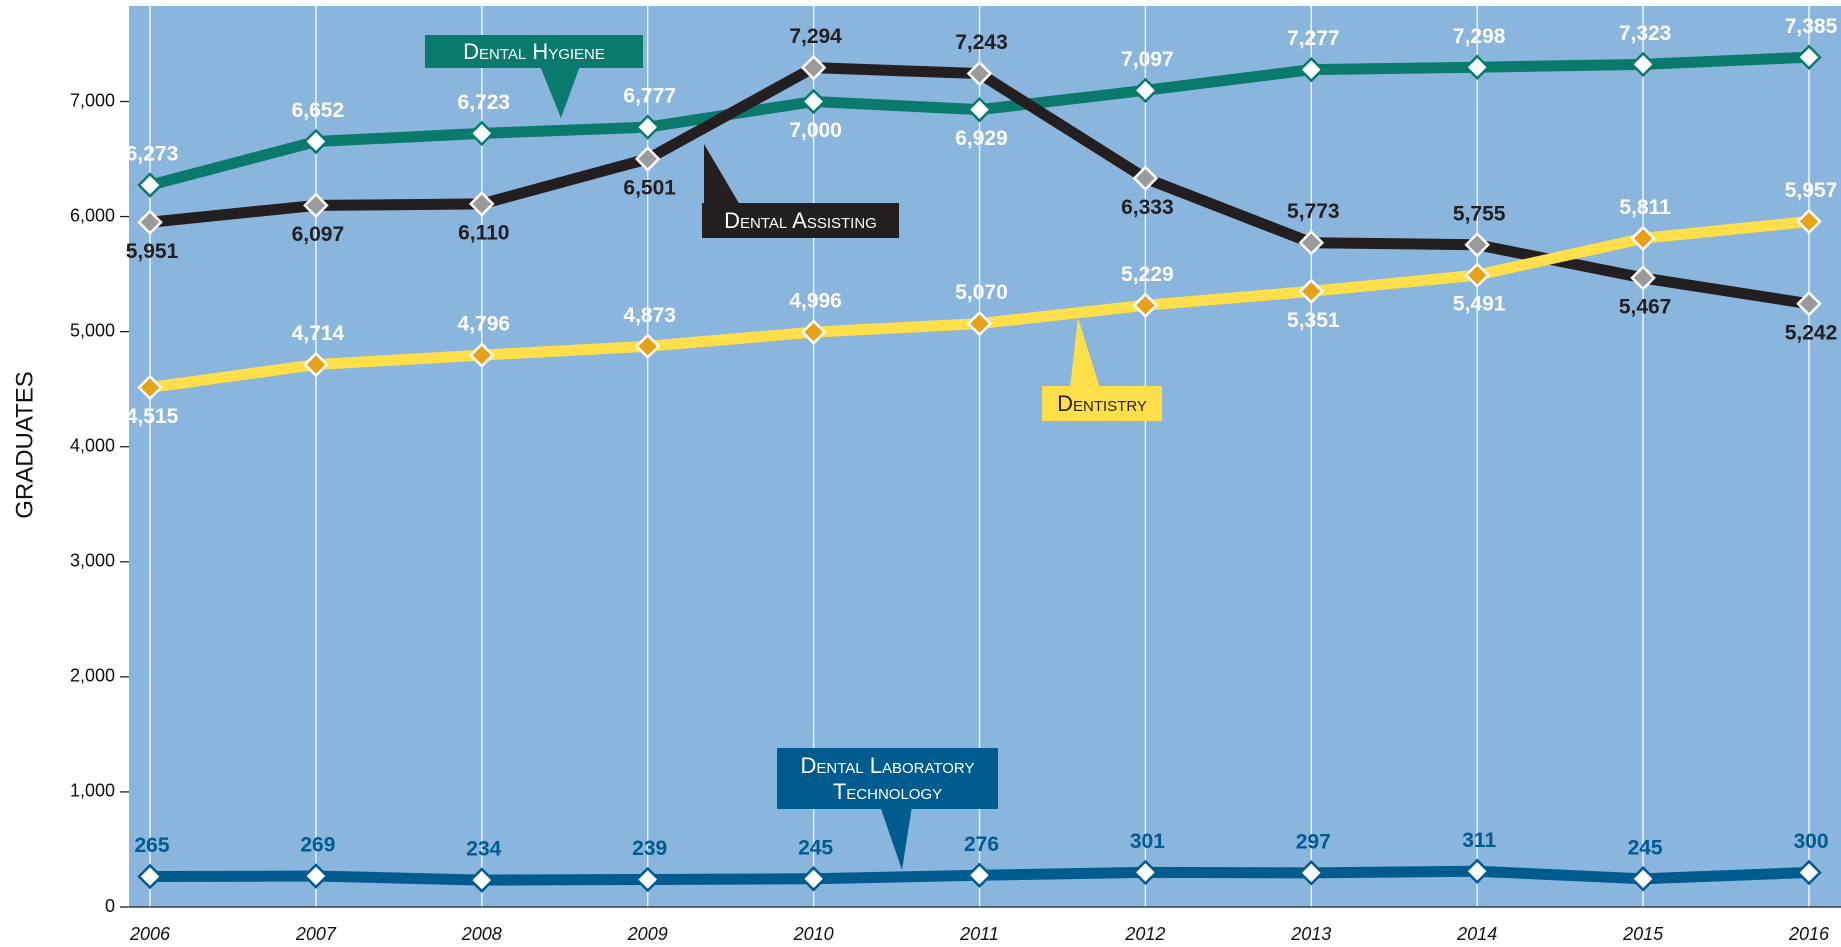 The width and height of the screenshot is (1841, 947). What do you see at coordinates (1476, 934) in the screenshot?
I see `x-tick-label: 2014` at bounding box center [1476, 934].